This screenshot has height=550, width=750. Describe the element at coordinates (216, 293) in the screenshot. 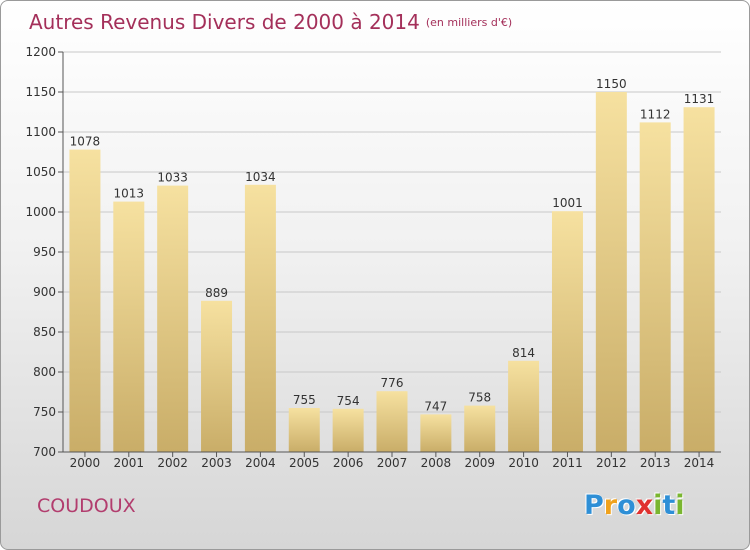

I see `value-label: 889` at that location.